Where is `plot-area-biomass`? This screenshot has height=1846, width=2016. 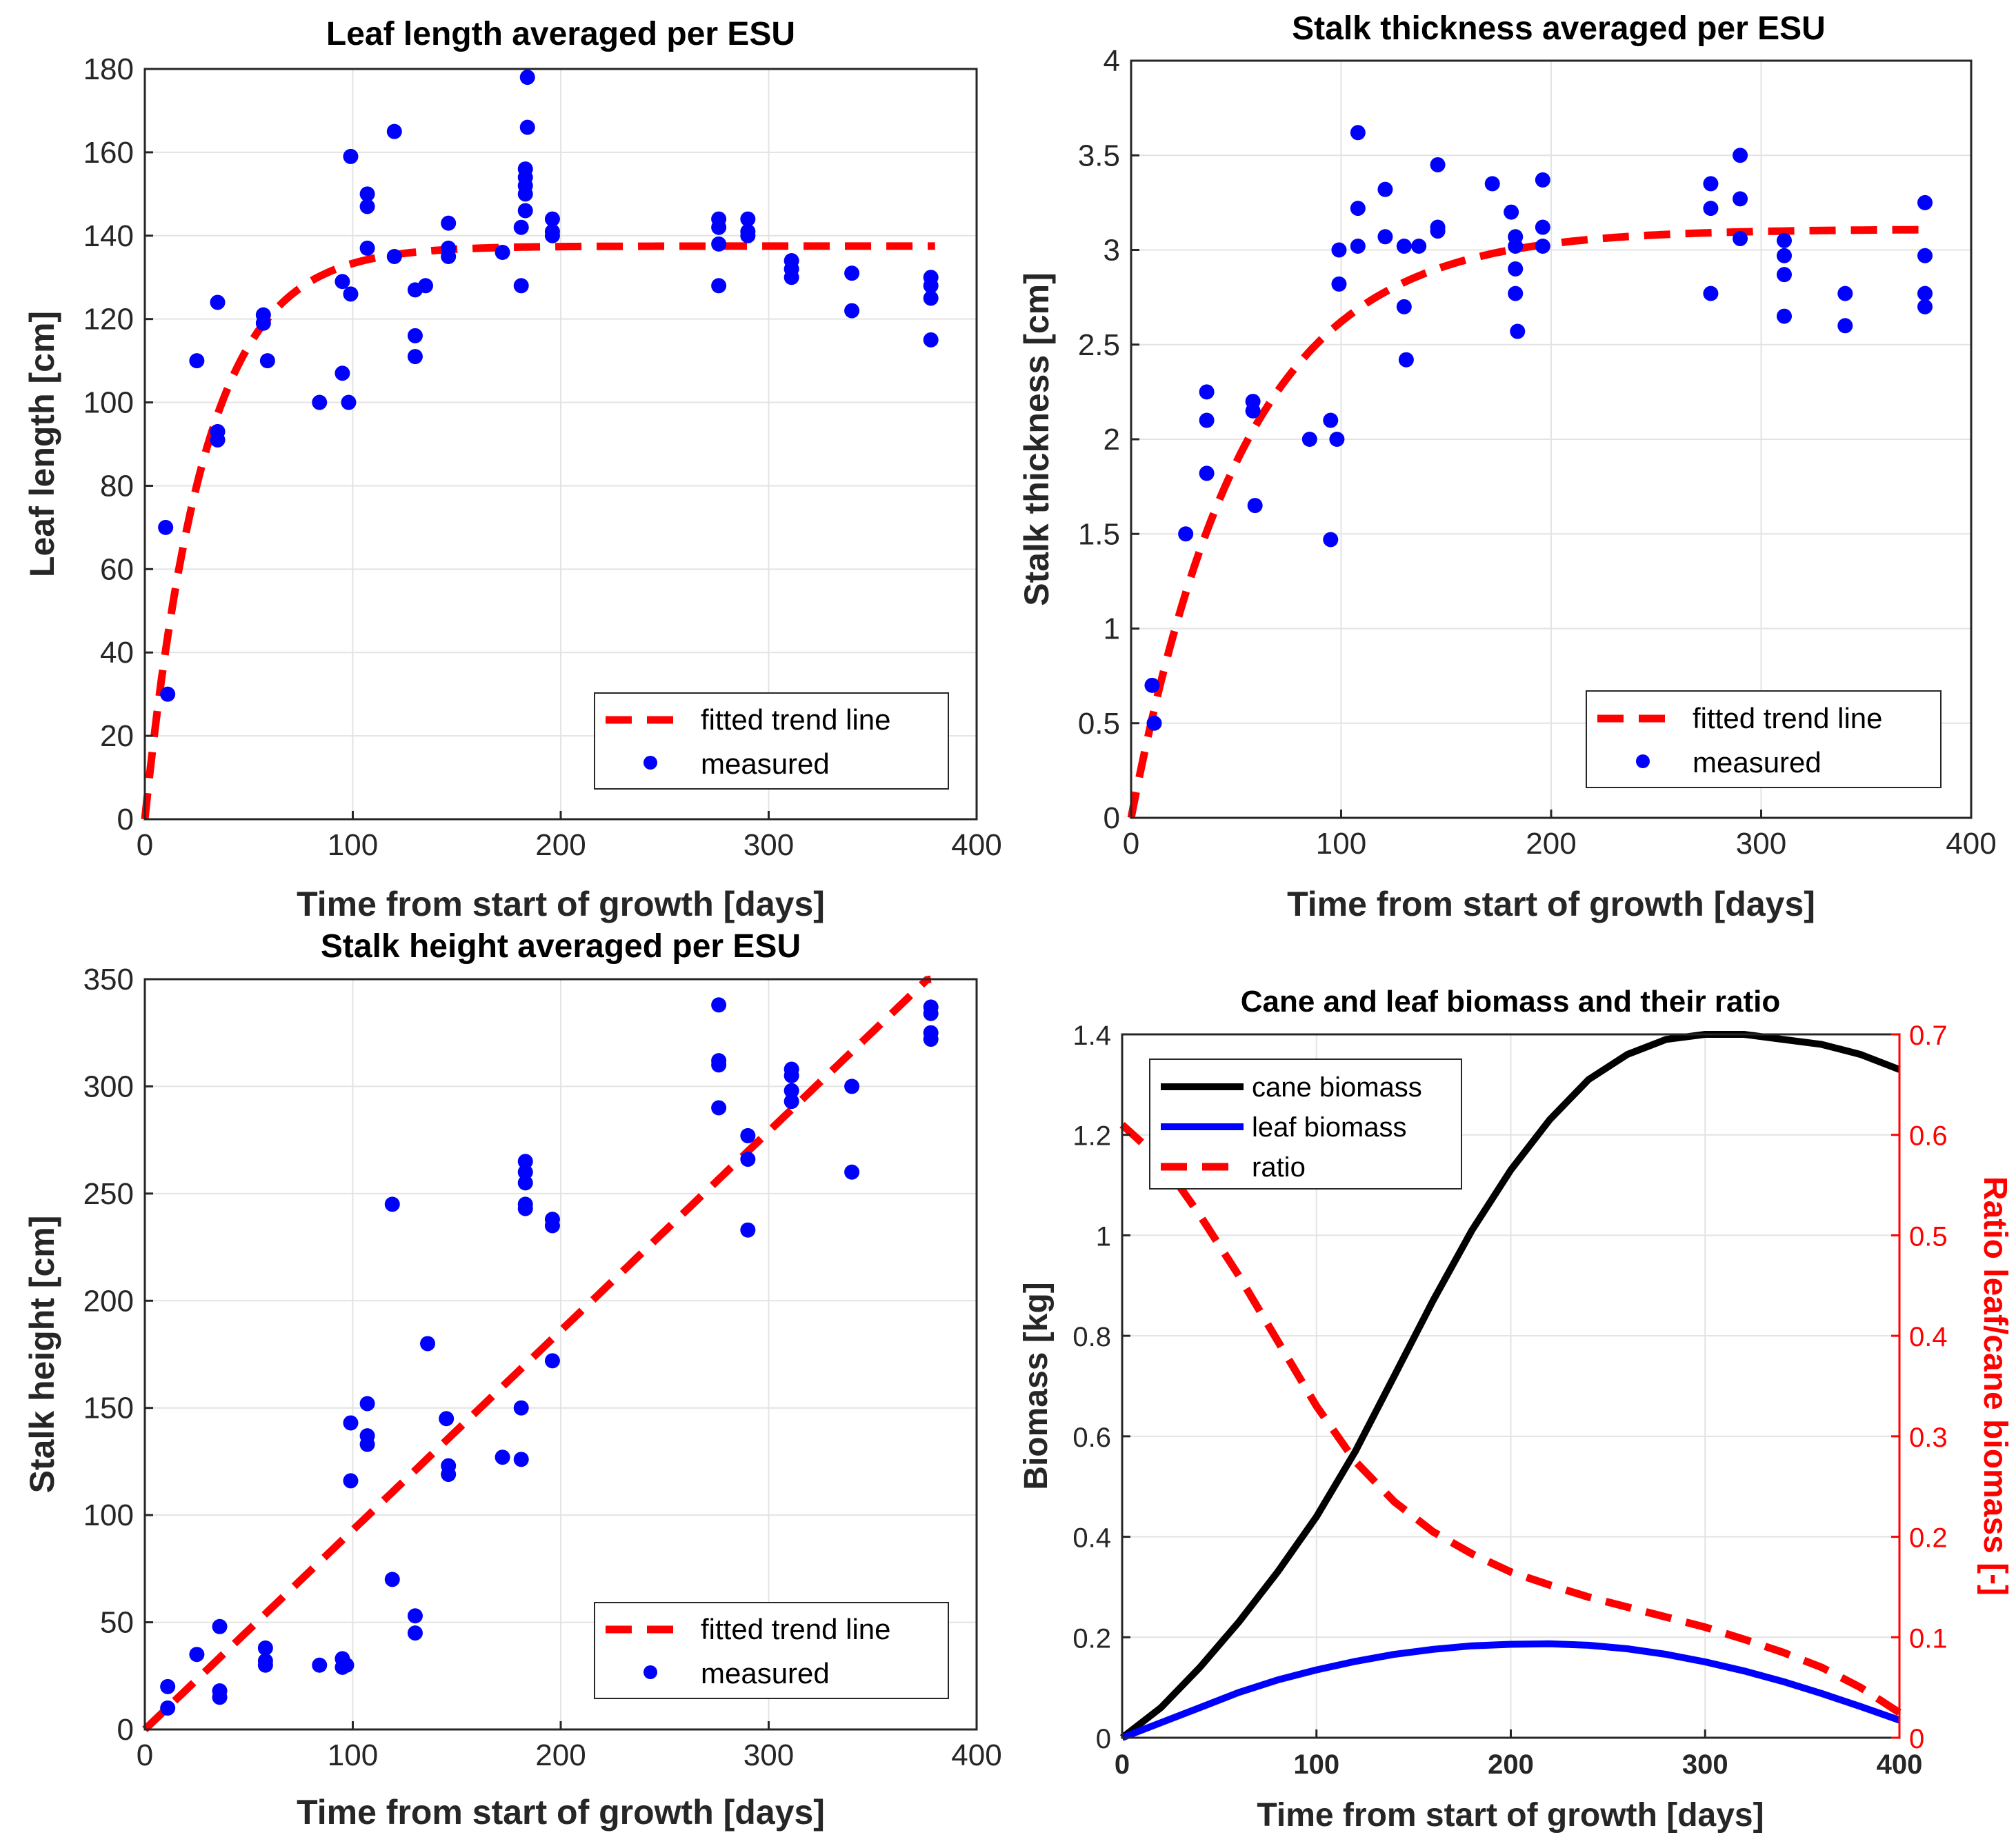
plot-area-biomass is located at coordinates (1511, 1386).